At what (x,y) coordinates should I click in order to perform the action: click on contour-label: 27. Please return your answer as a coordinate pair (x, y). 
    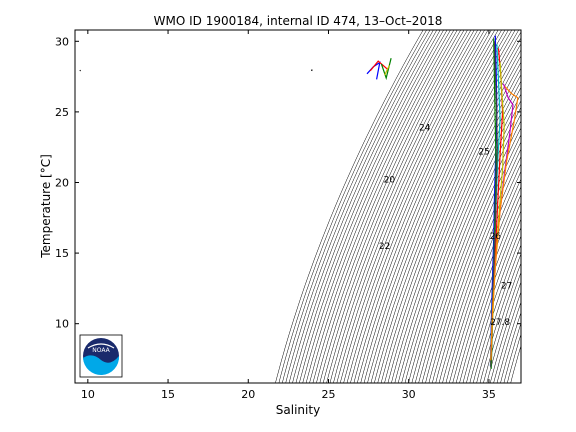
    Looking at the image, I should click on (506, 286).